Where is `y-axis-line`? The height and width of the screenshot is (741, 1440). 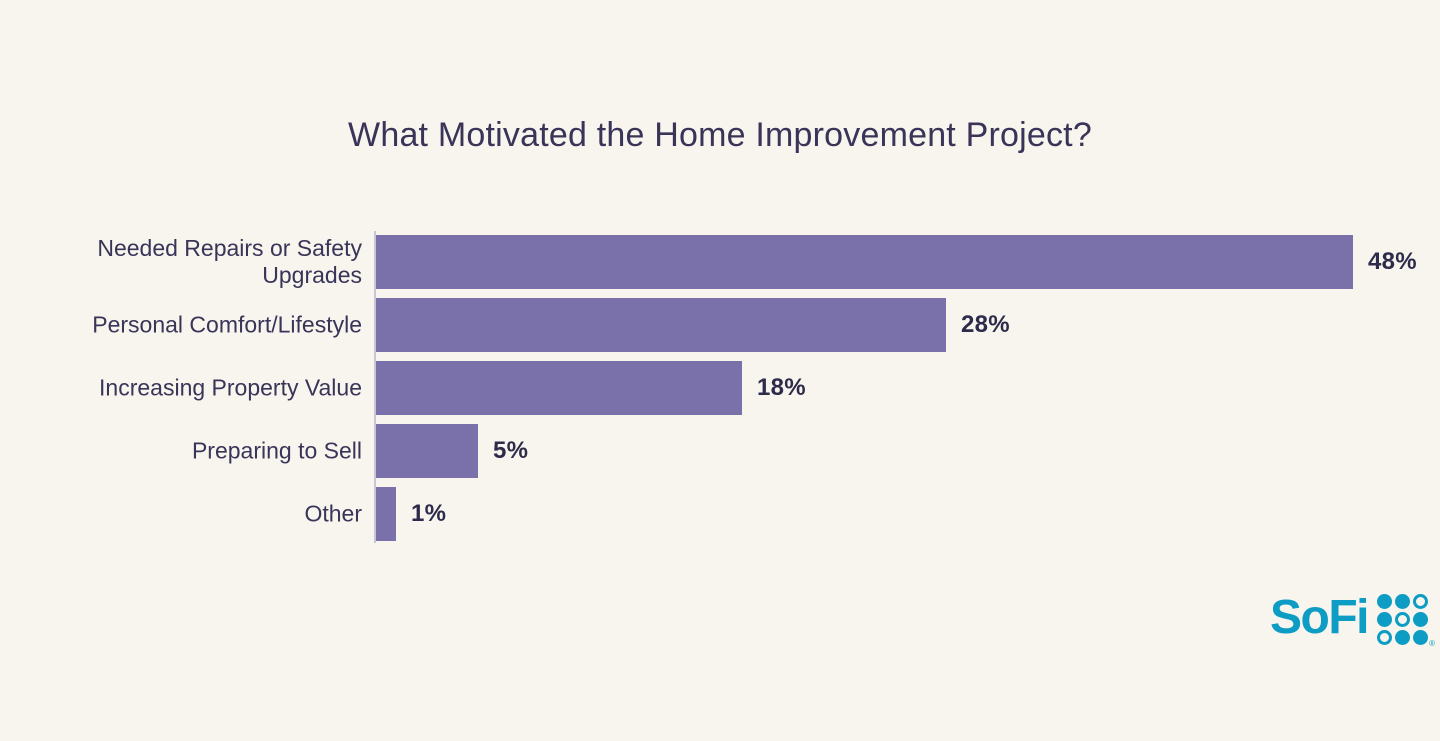
y-axis-line is located at coordinates (375, 387).